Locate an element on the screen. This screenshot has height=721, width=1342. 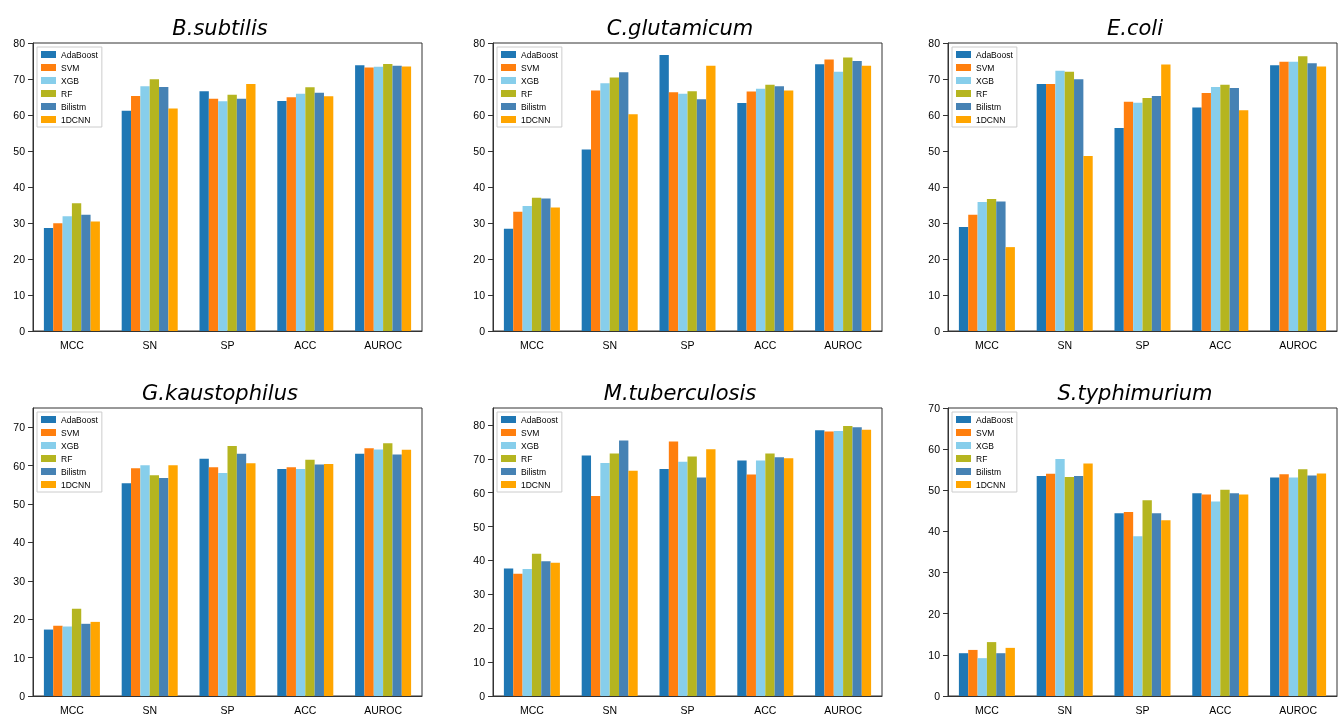
chart-title: S.typhimurium is located at coordinates (1135, 392).